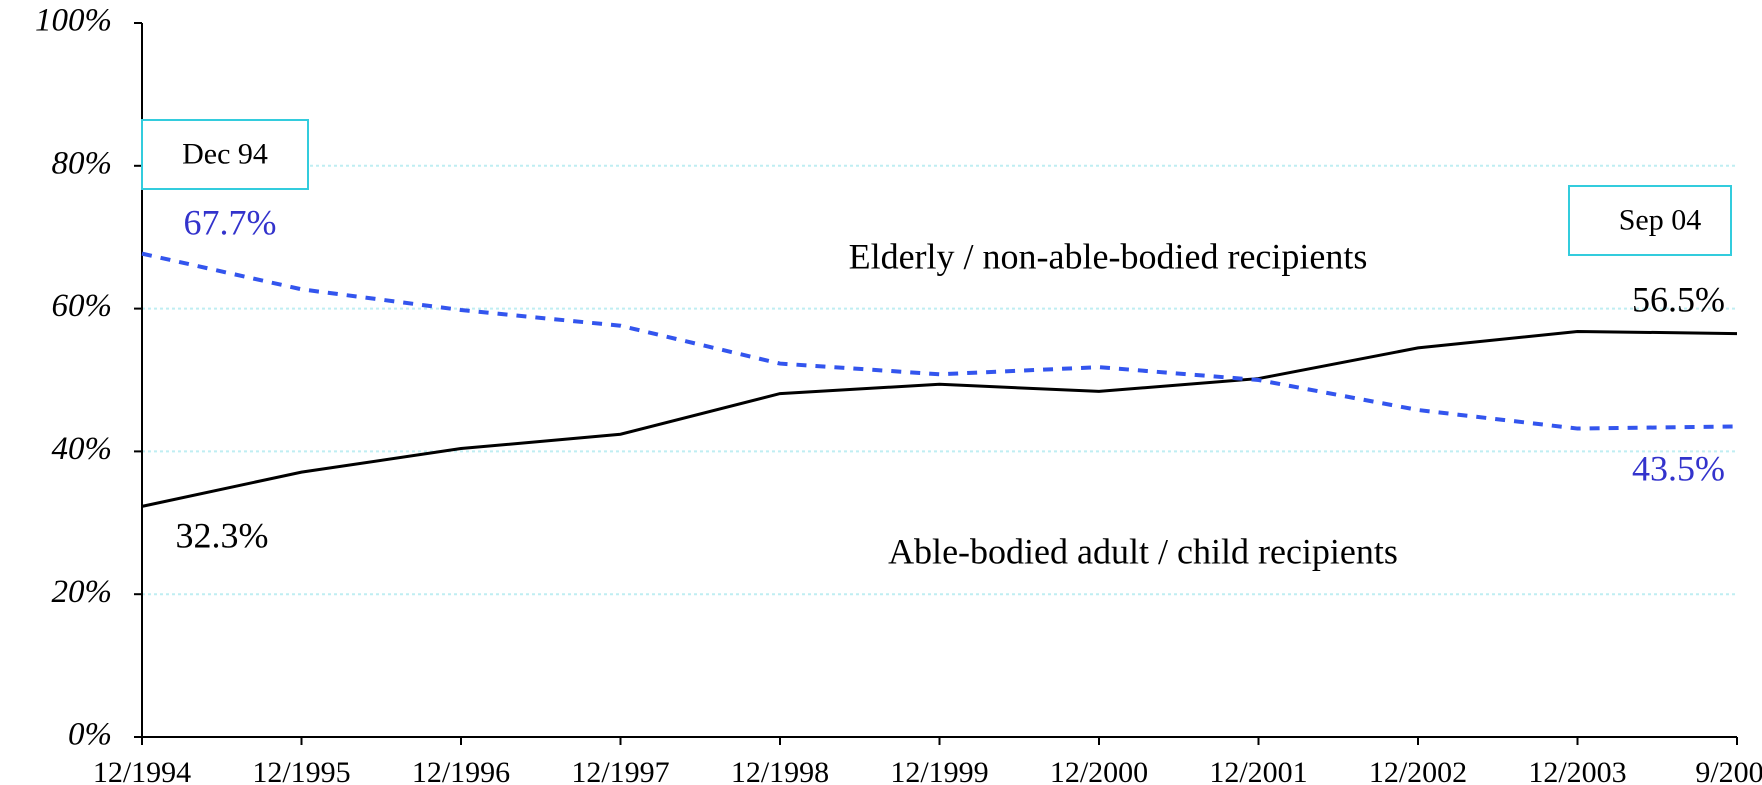  I want to click on x-tick-label: 12/1999, so click(939, 770).